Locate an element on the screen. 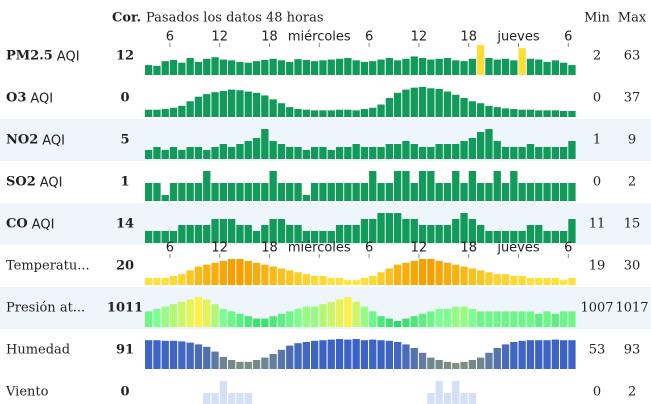  row-unit: AQI is located at coordinates (51, 183).